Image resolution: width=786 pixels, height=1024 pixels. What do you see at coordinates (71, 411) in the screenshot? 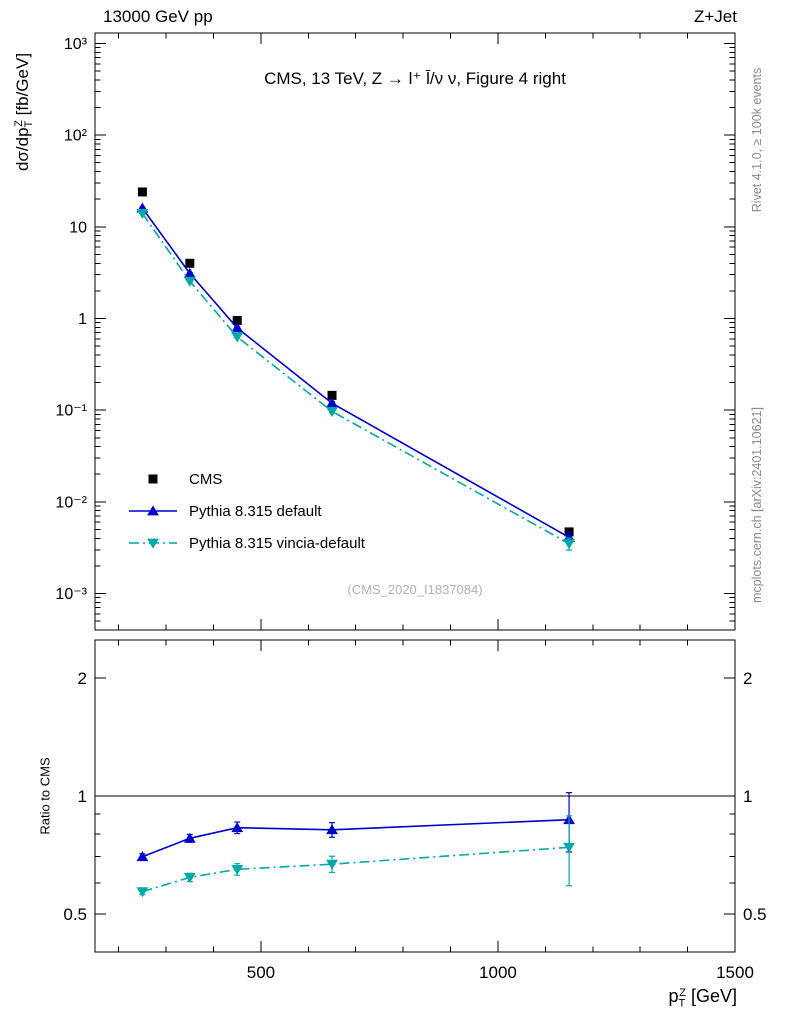
I see `y-tick-label-main: 10⁻¹` at bounding box center [71, 411].